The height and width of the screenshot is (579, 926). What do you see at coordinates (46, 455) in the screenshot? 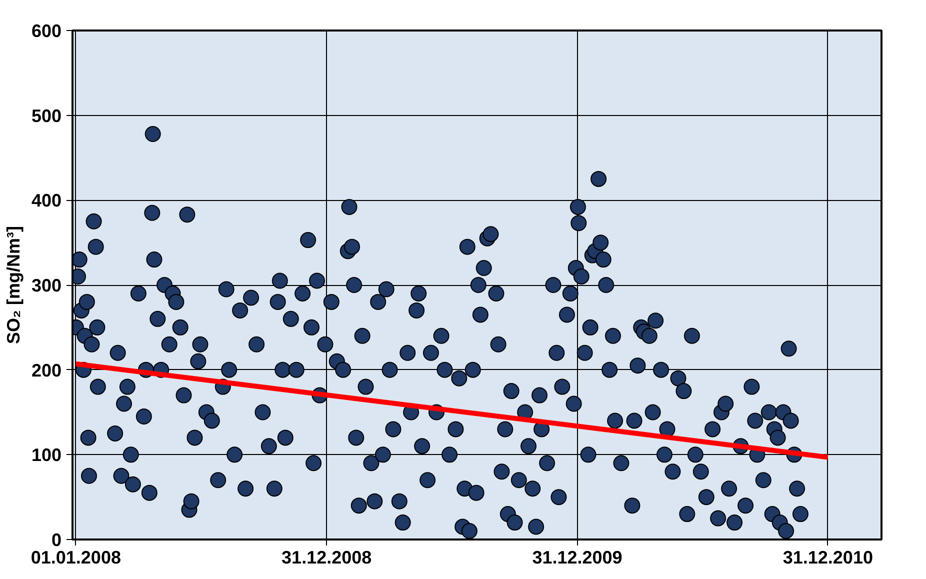
I see `y-tick-label: 100` at bounding box center [46, 455].